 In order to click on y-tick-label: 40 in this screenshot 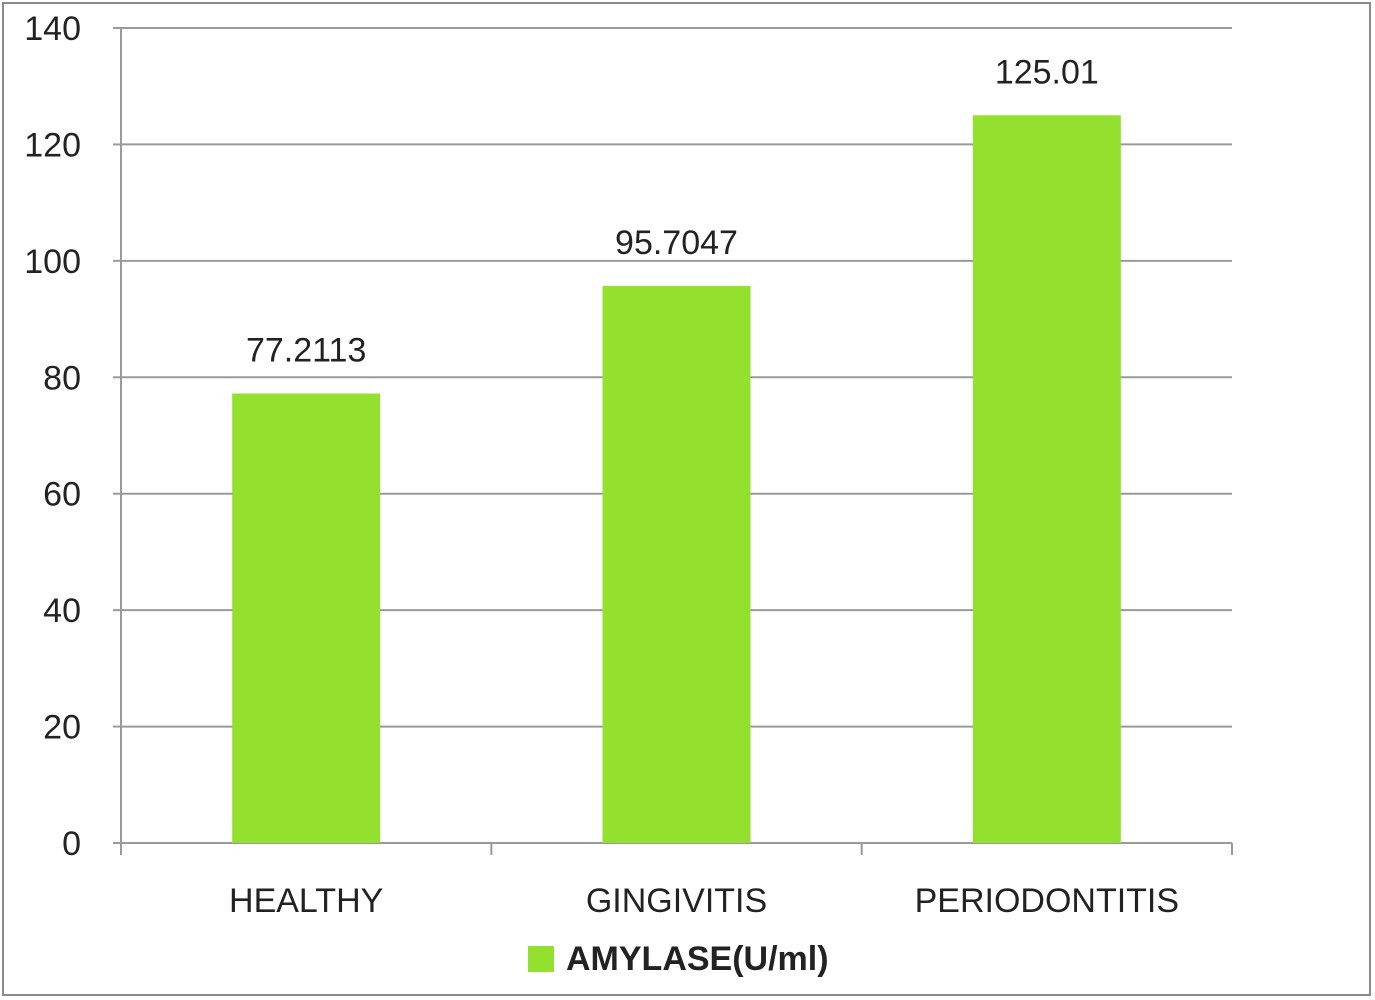, I will do `click(62, 611)`.